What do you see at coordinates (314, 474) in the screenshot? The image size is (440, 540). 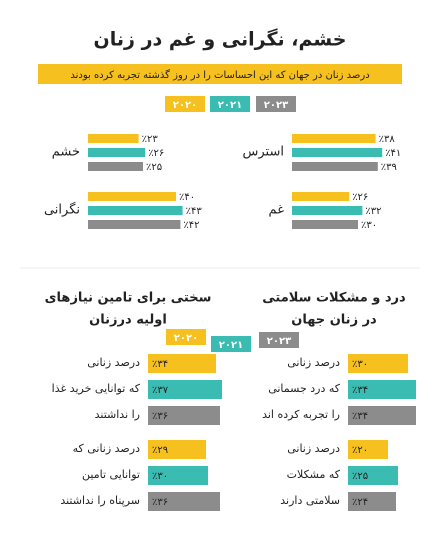 I see `category-label: که مشکلات` at bounding box center [314, 474].